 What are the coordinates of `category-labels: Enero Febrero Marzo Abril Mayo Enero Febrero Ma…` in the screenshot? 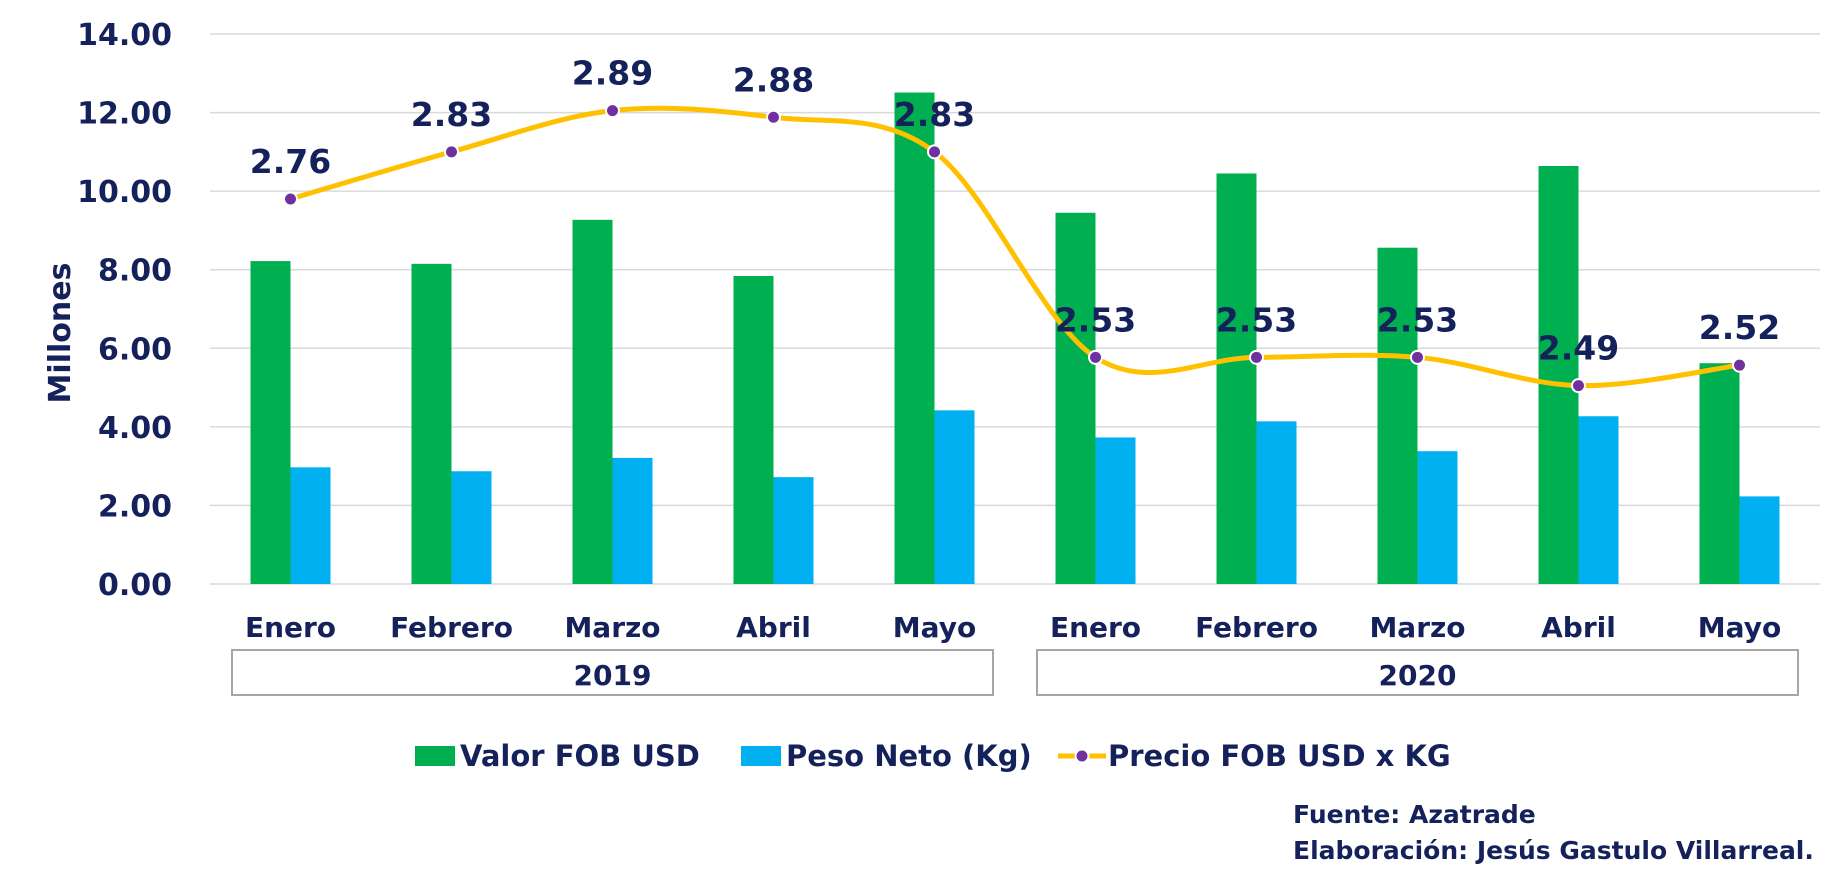 It's located at (1013, 627).